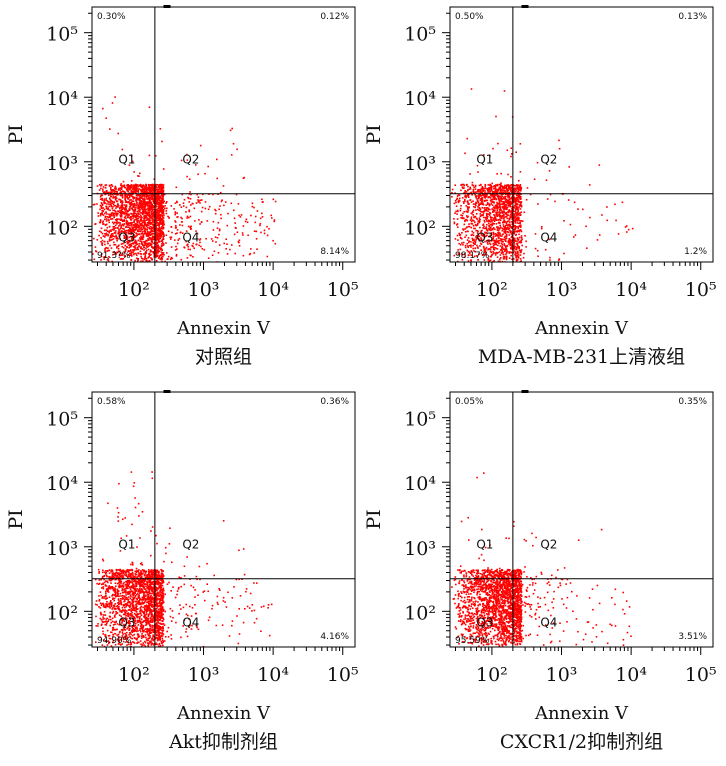  Describe the element at coordinates (126, 238) in the screenshot. I see `quadrant-name-q3: Q3` at that location.